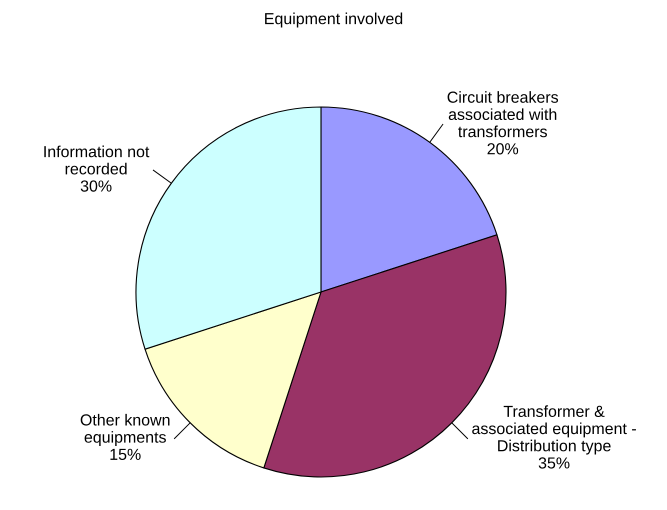 This screenshot has width=667, height=510. I want to click on data-label: 15%, so click(125, 454).